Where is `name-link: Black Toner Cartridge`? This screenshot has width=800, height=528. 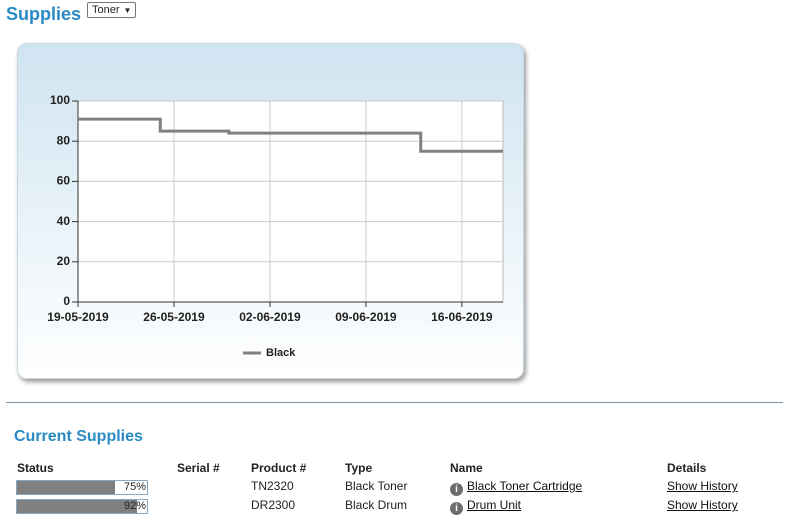 name-link: Black Toner Cartridge is located at coordinates (525, 486).